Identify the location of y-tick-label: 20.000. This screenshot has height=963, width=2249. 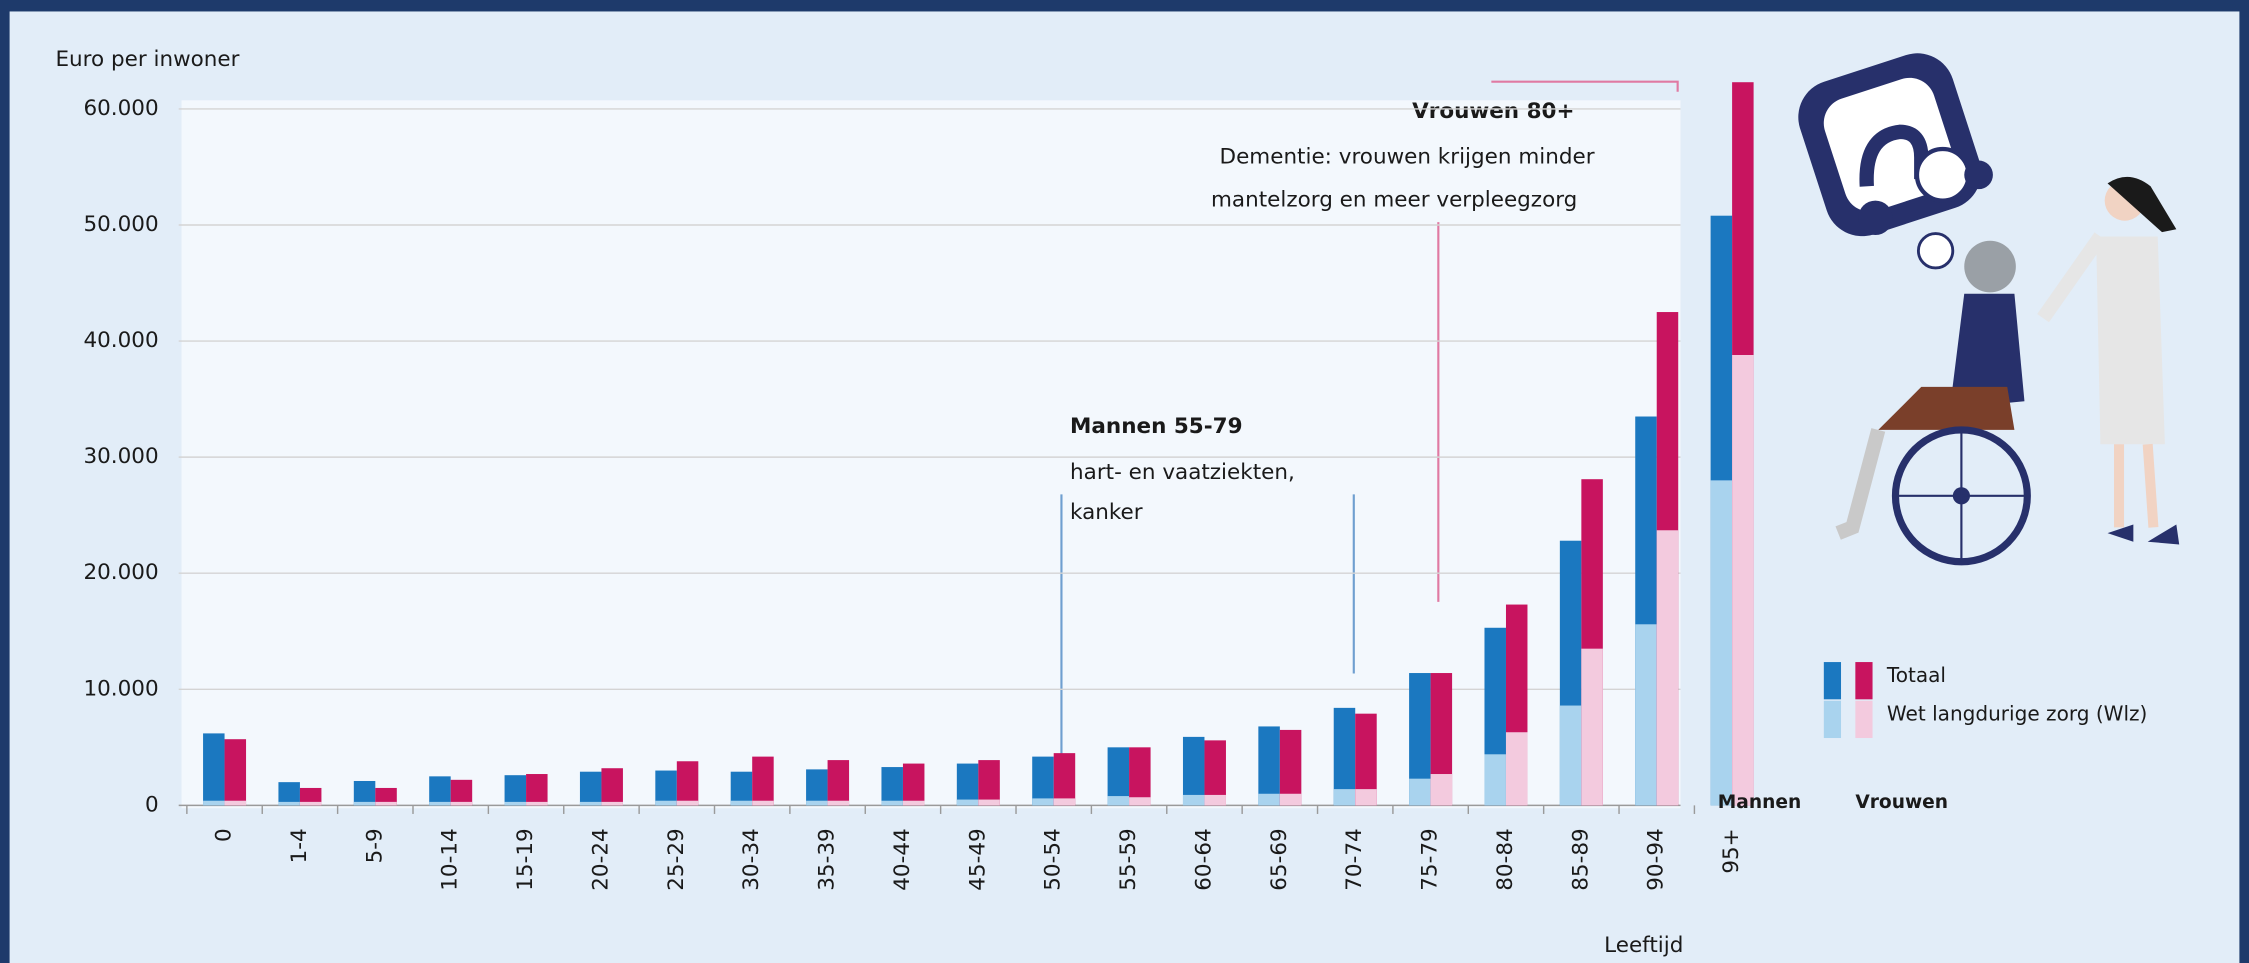
(120, 572).